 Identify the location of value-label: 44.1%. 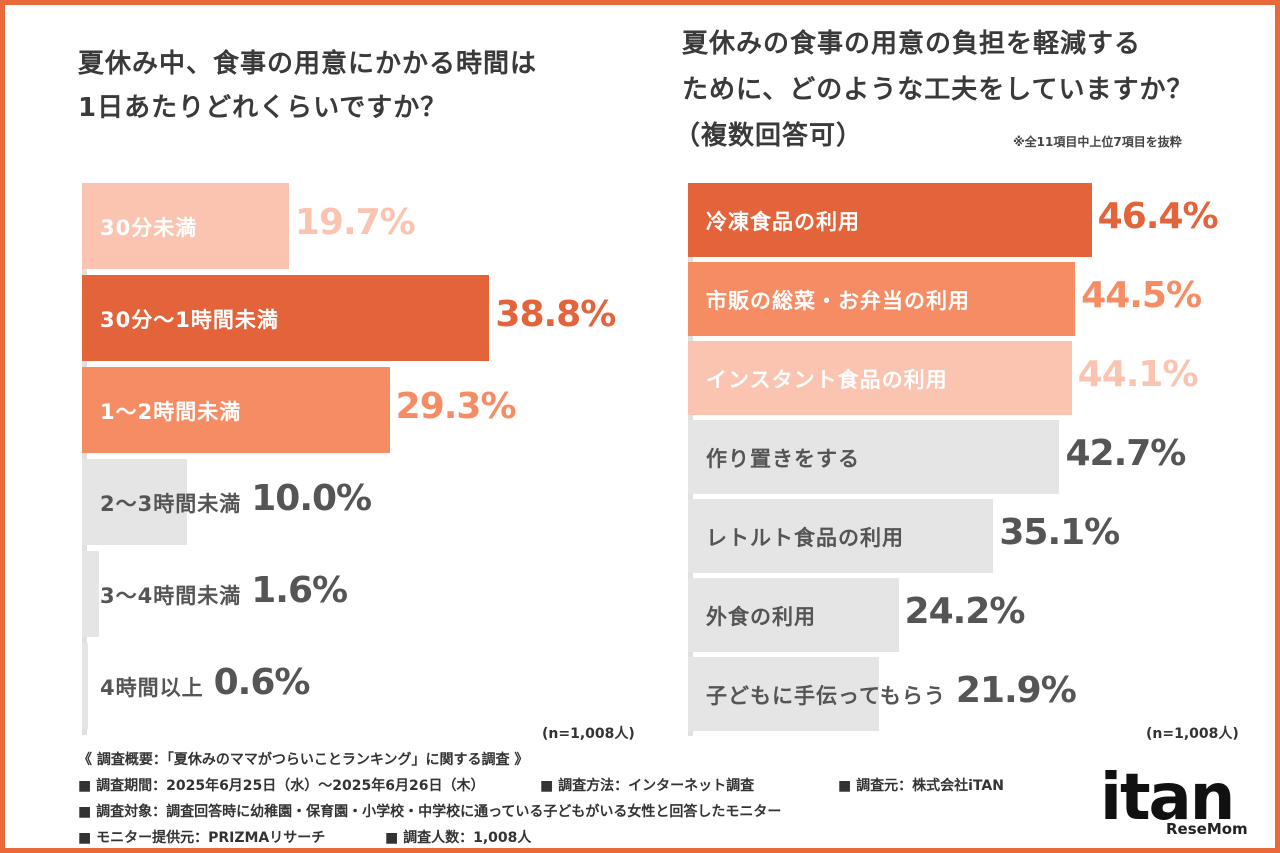
(1138, 374).